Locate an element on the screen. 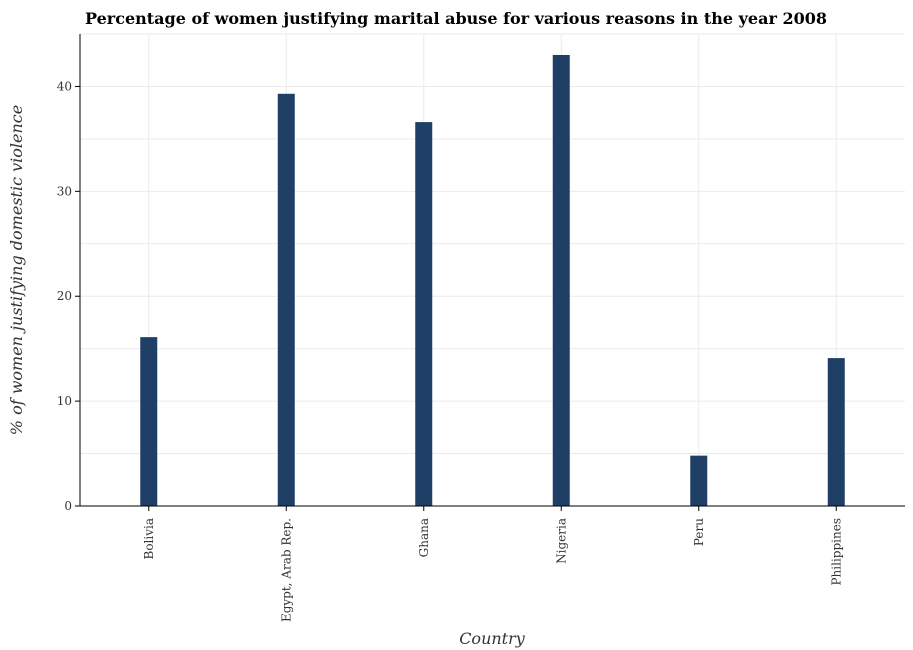  y-axis-label: % of women justifying domestic violence is located at coordinates (16, 270).